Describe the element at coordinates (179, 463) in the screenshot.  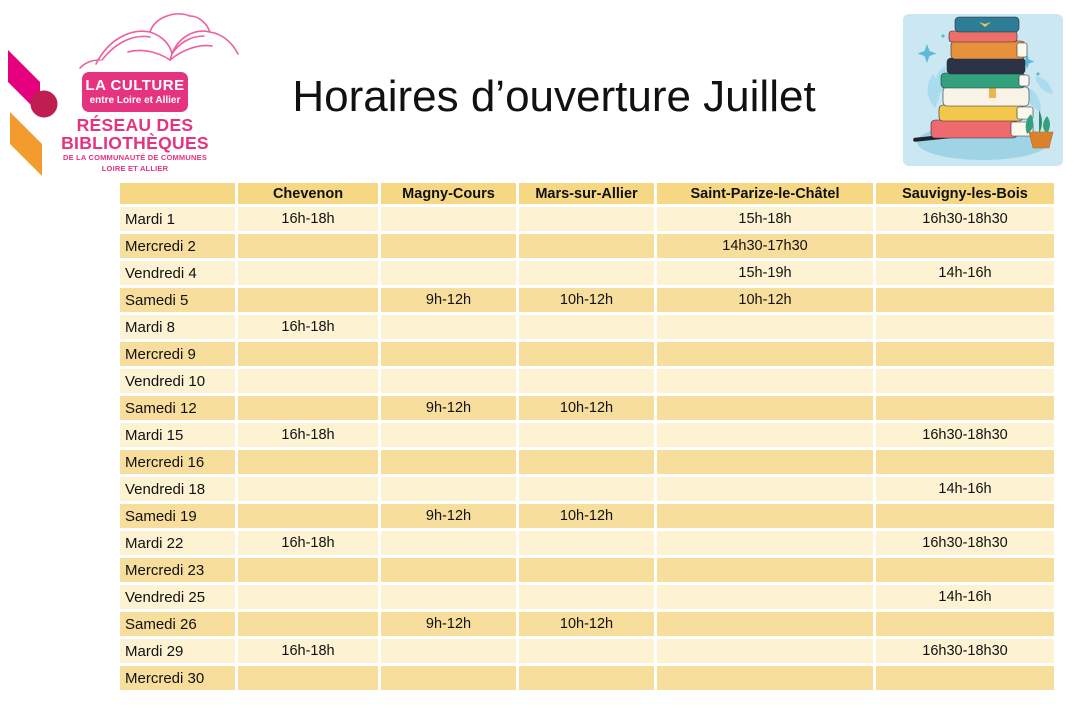
I see `date-cell: Mercredi 16` at that location.